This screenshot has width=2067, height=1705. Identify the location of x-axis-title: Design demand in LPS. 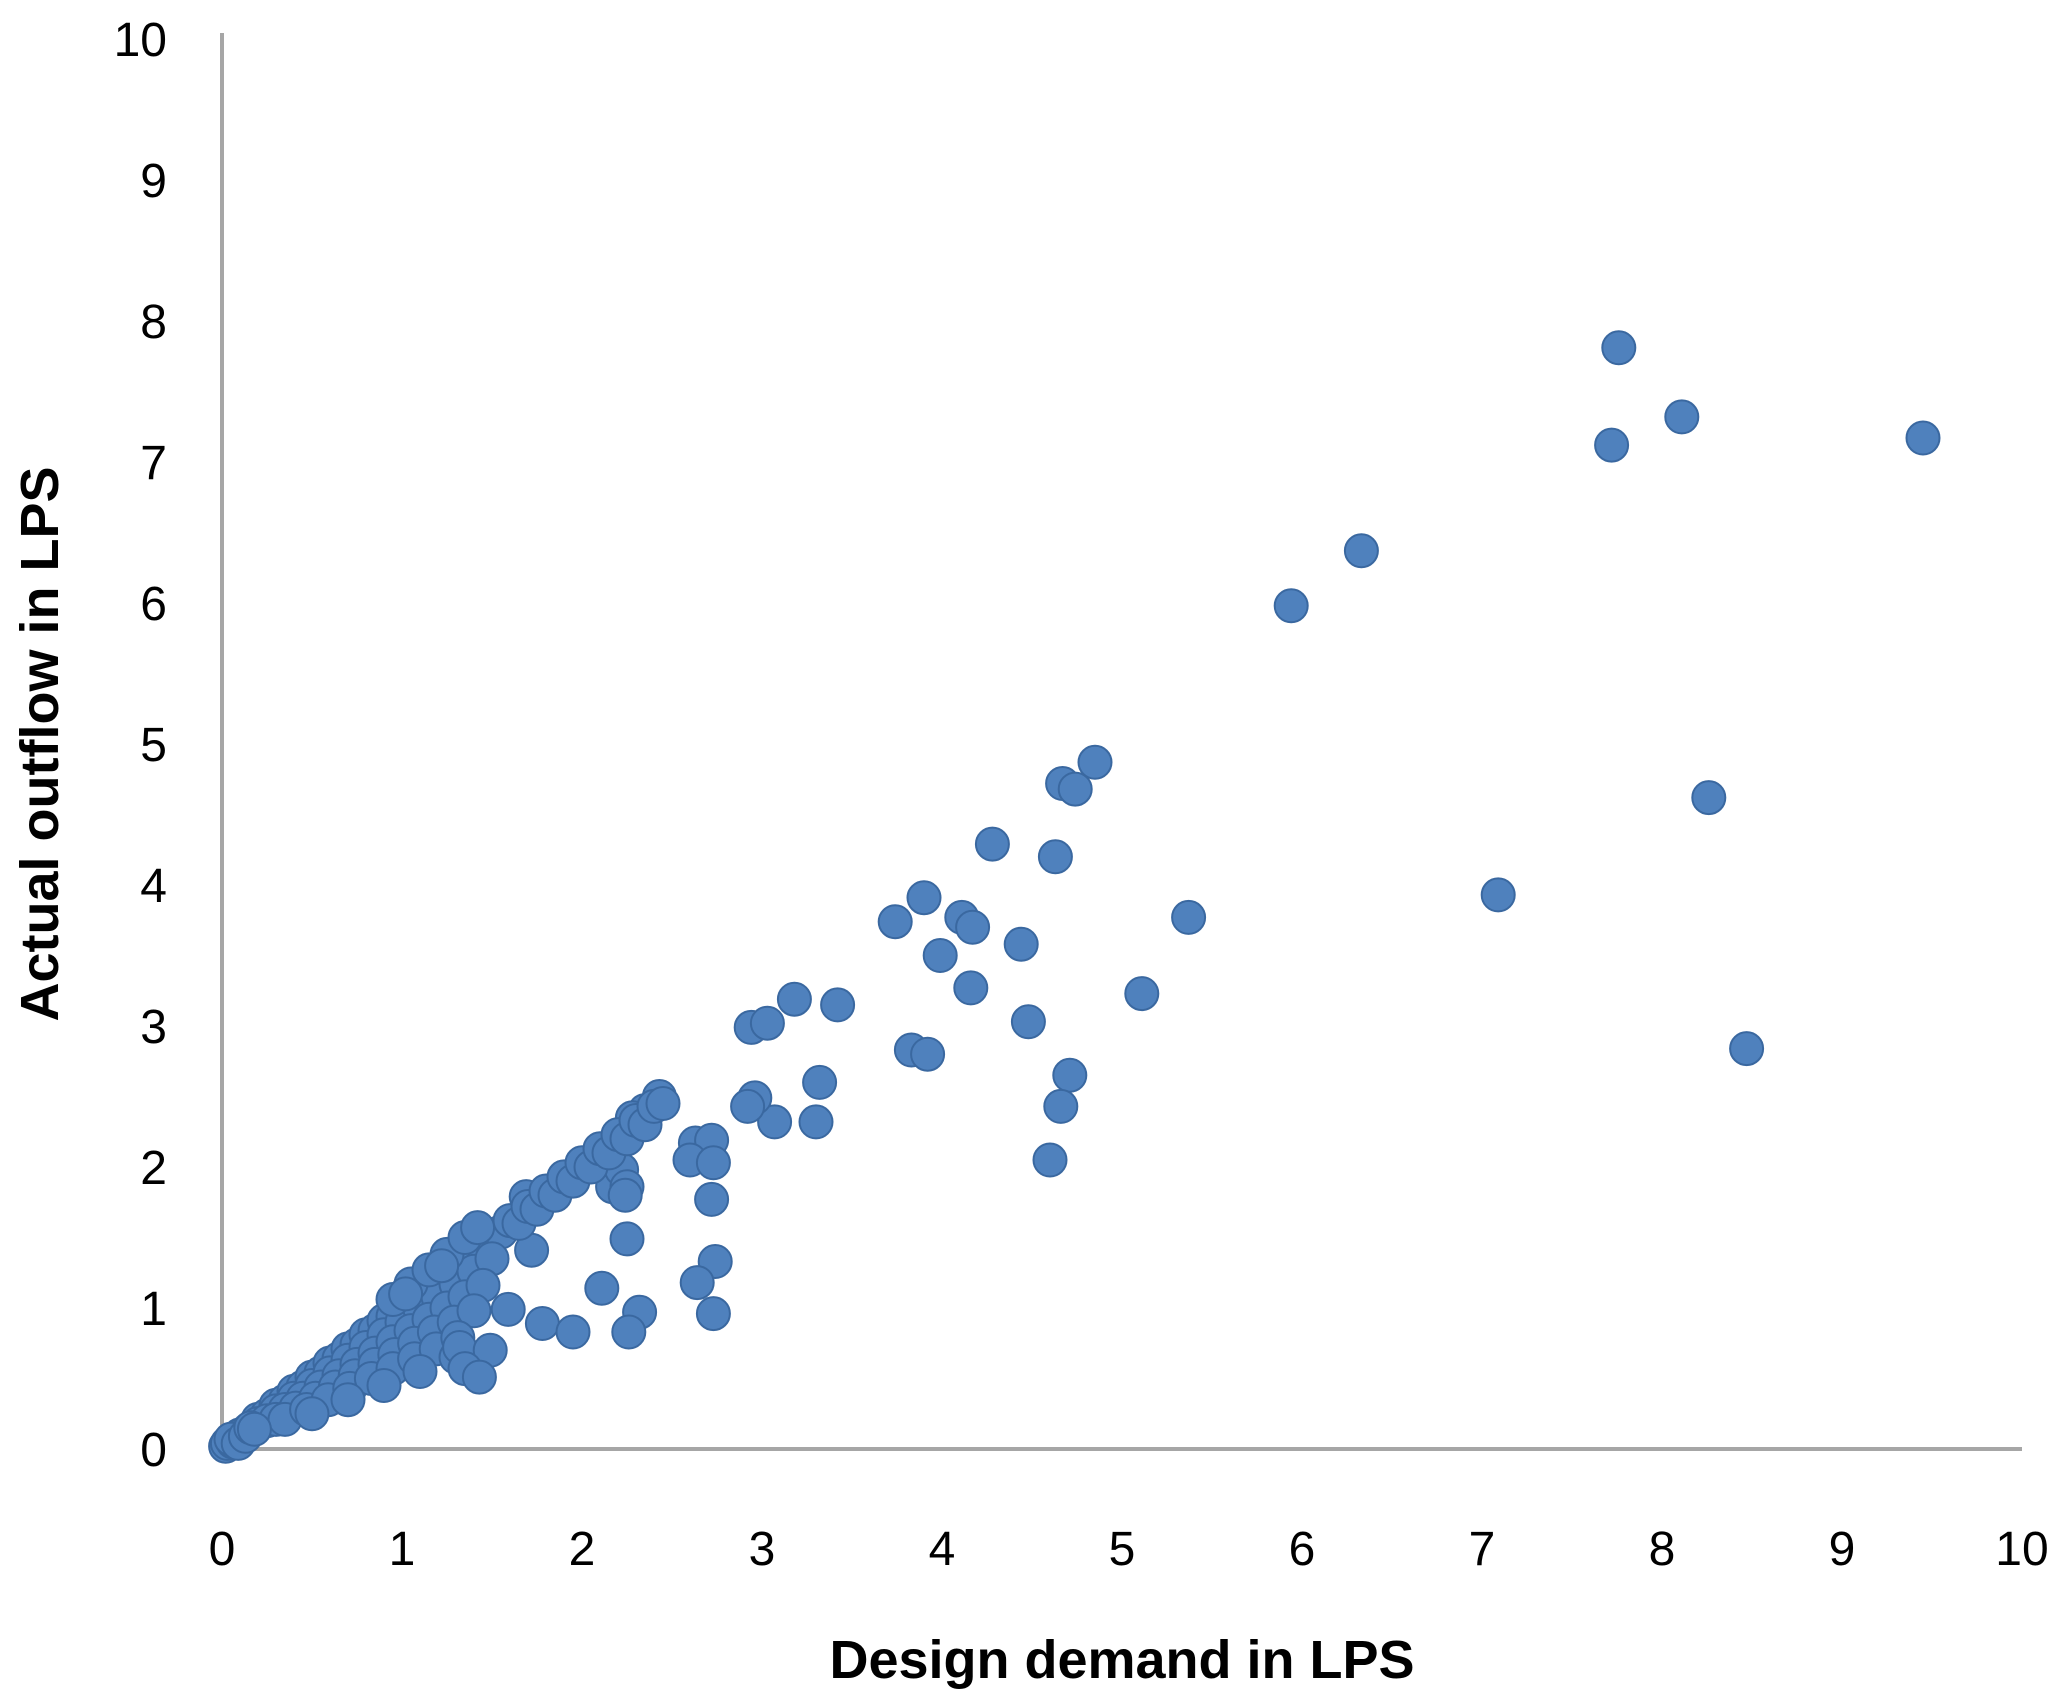
(1121, 1660).